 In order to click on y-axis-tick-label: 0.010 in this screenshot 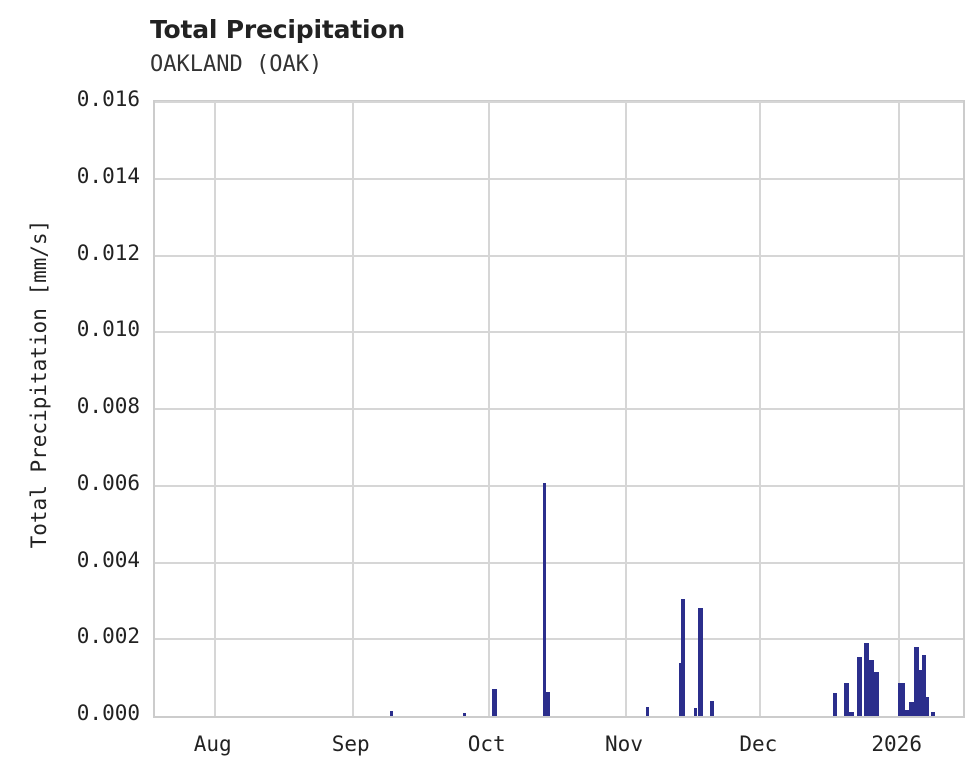, I will do `click(108, 329)`.